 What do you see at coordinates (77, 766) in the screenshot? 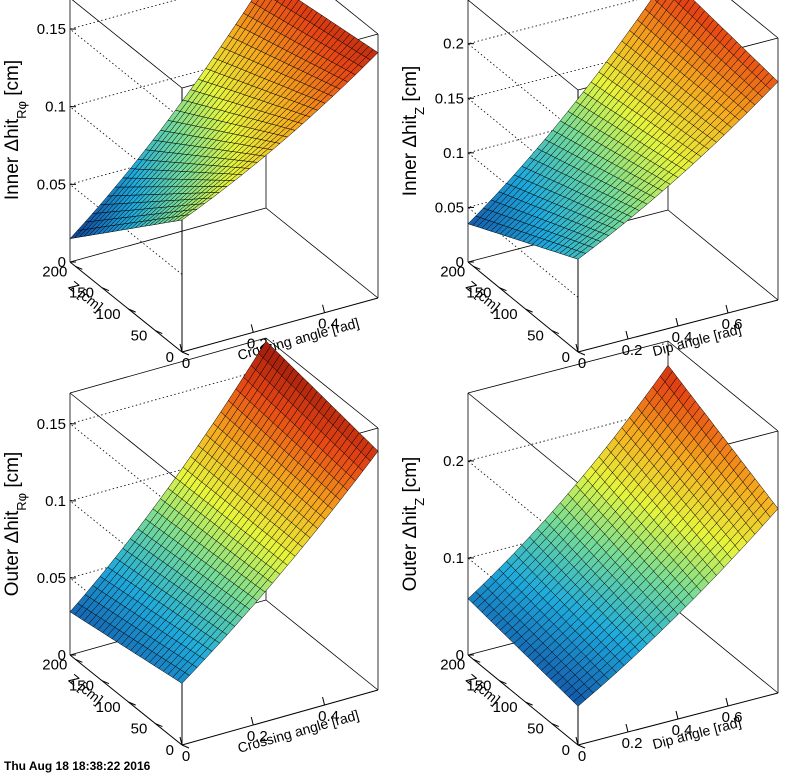
I see `footer-timestamp: Thu Aug 18 18:38:22 2016` at bounding box center [77, 766].